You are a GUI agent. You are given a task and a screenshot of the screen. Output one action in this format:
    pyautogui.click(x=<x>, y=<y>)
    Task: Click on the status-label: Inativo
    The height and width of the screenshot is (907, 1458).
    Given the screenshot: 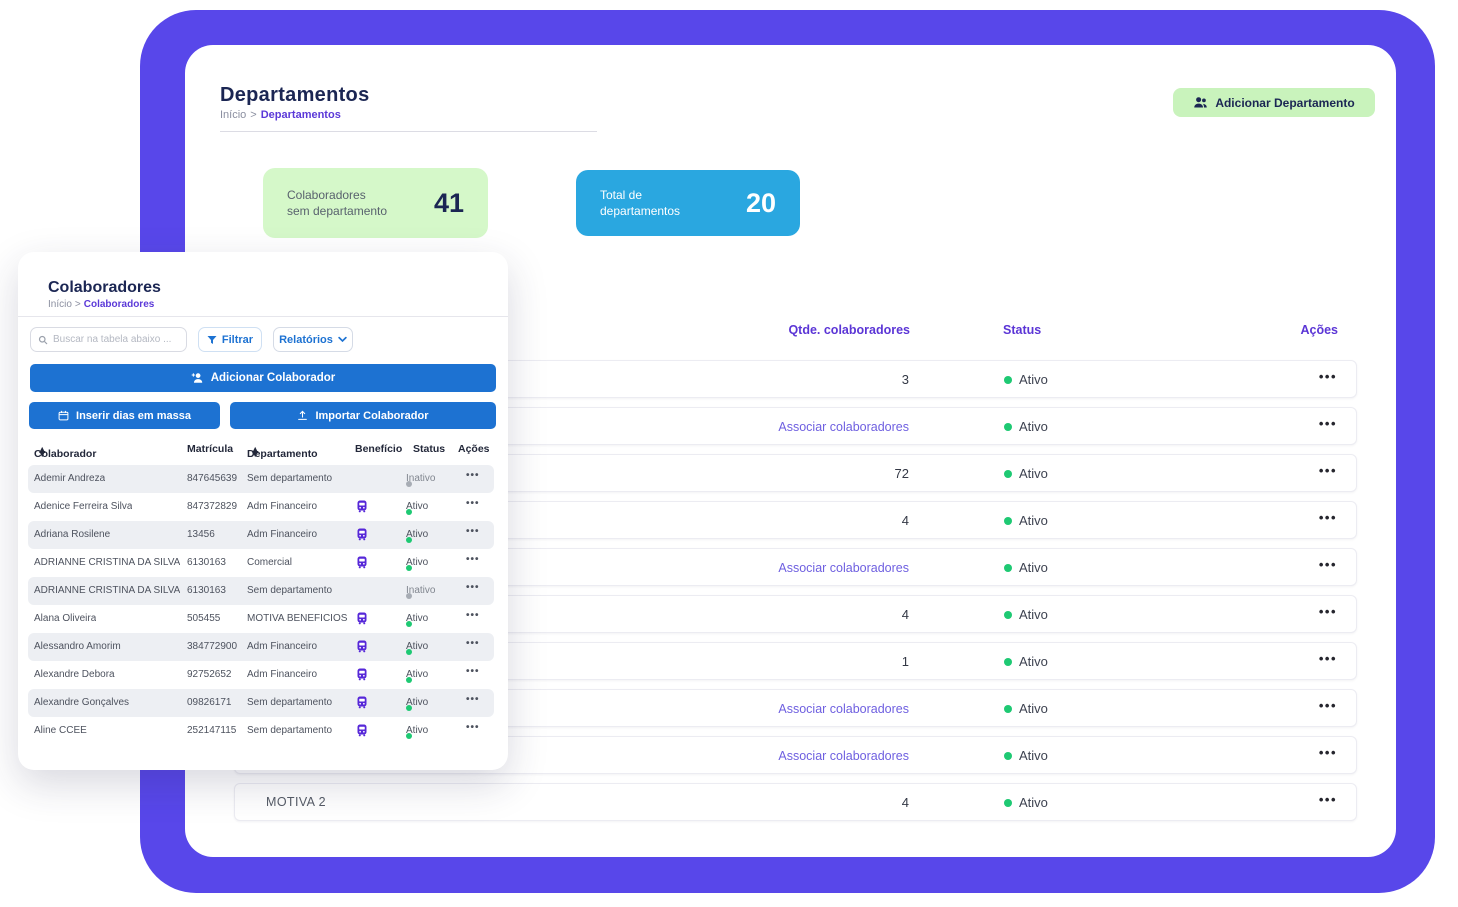 What is the action you would take?
    pyautogui.click(x=421, y=478)
    